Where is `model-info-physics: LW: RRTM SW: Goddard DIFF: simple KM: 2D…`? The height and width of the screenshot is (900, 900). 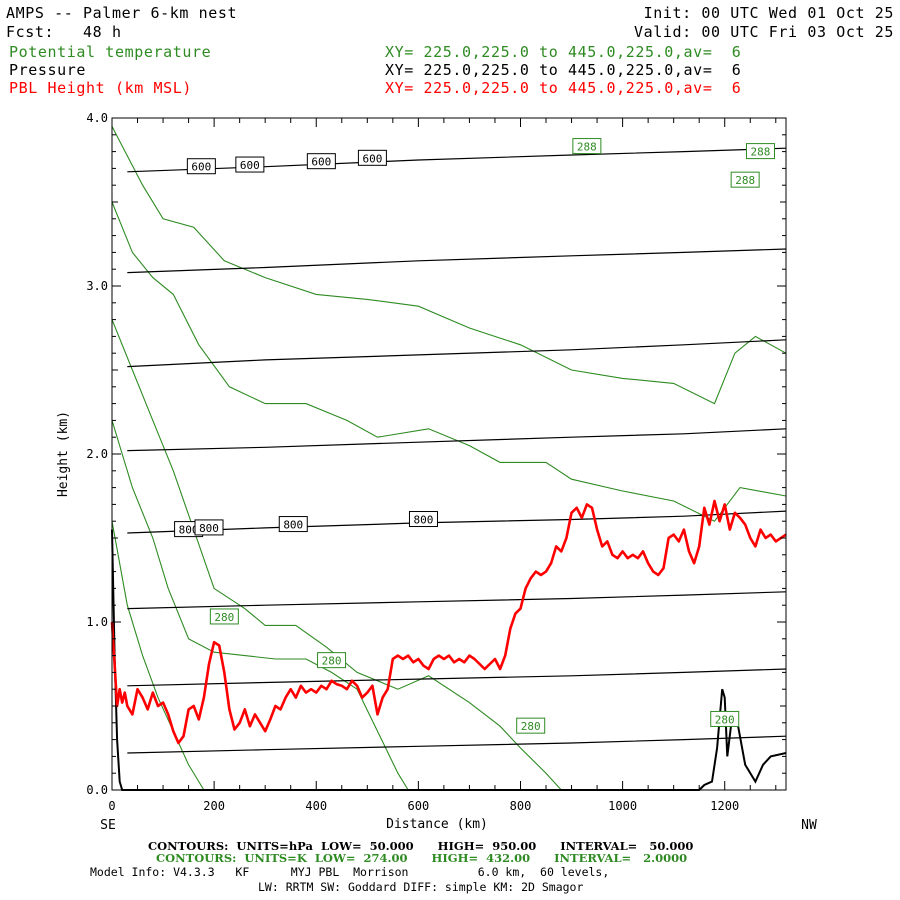
model-info-physics: LW: RRTM SW: Goddard DIFF: simple KM: 2D… is located at coordinates (421, 887).